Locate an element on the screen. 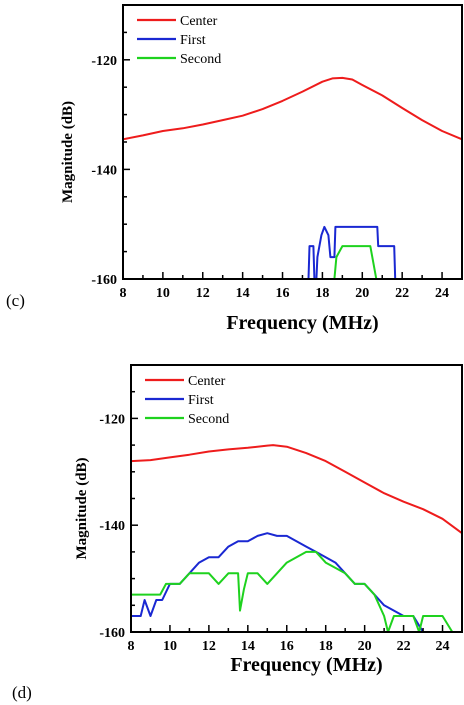 The height and width of the screenshot is (705, 464). panel-label: (d) is located at coordinates (22, 692).